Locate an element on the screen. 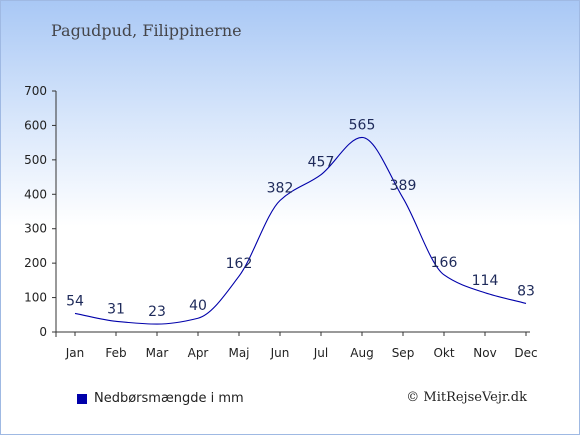 The width and height of the screenshot is (580, 435). data-label: 166 is located at coordinates (444, 263).